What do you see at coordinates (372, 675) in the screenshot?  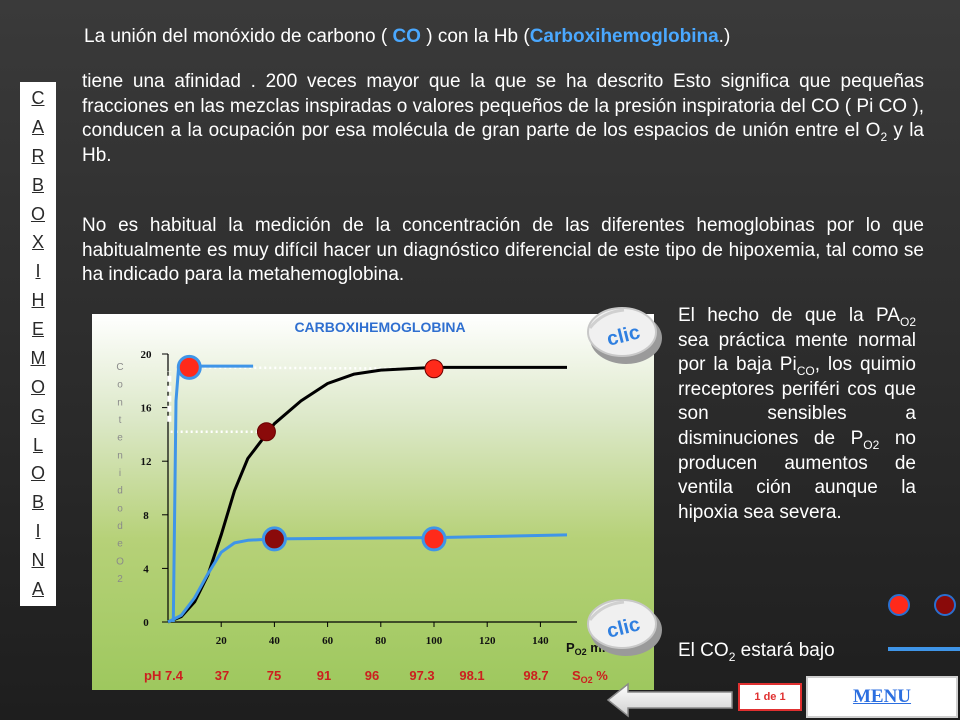 I see `saturation-label: 96` at bounding box center [372, 675].